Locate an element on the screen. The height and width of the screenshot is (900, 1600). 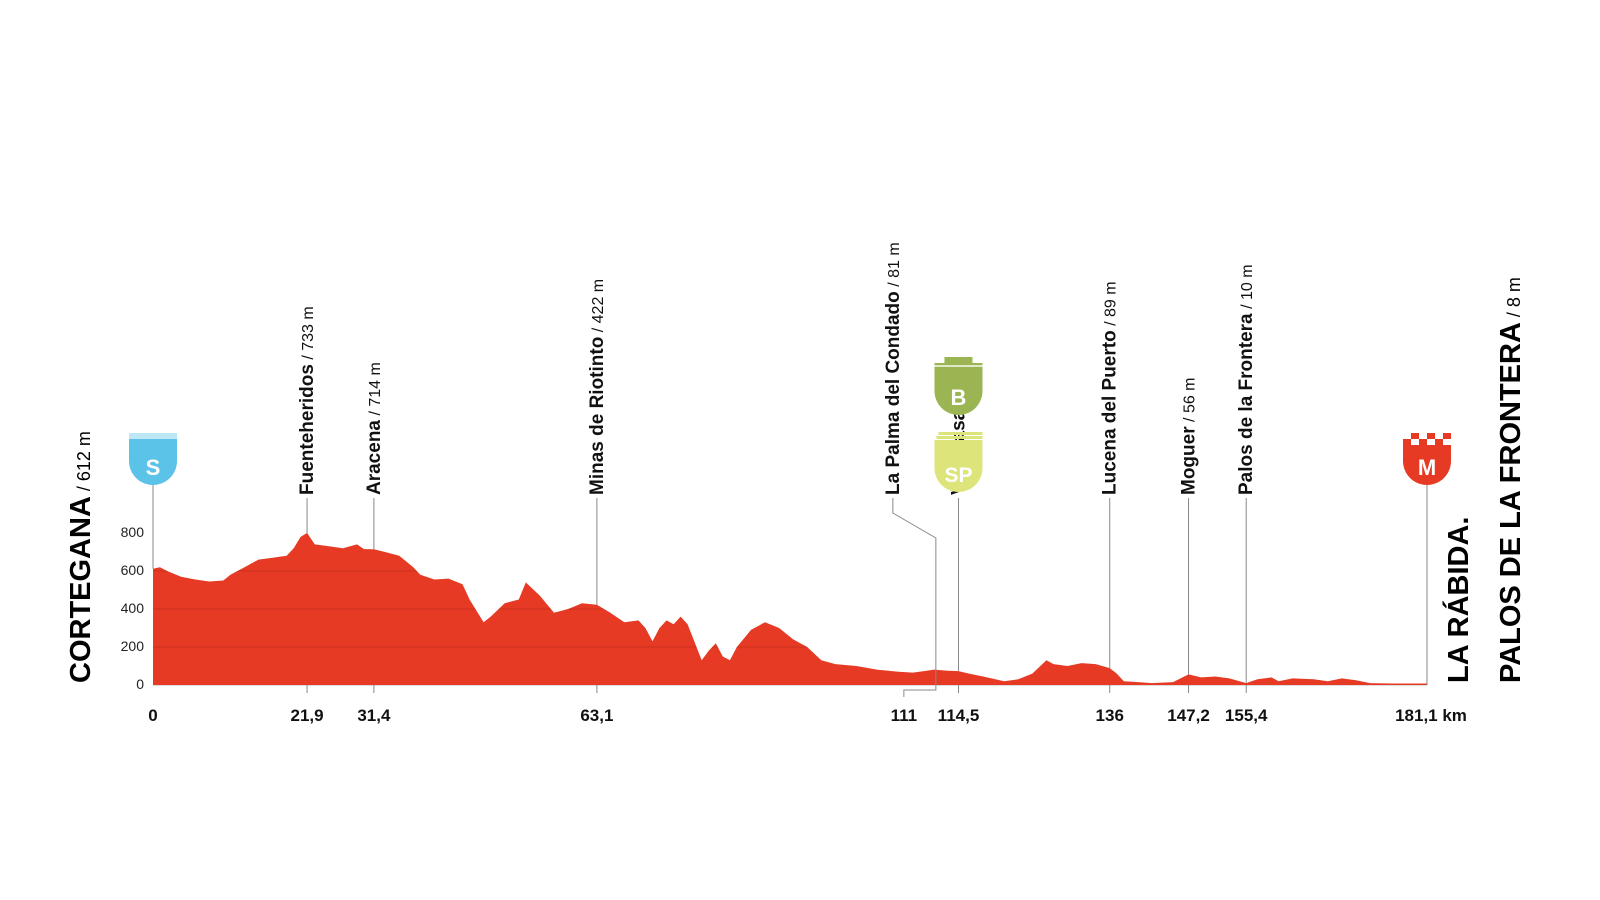
start-town-label: CORTEGANA / 612 m is located at coordinates (81, 557).